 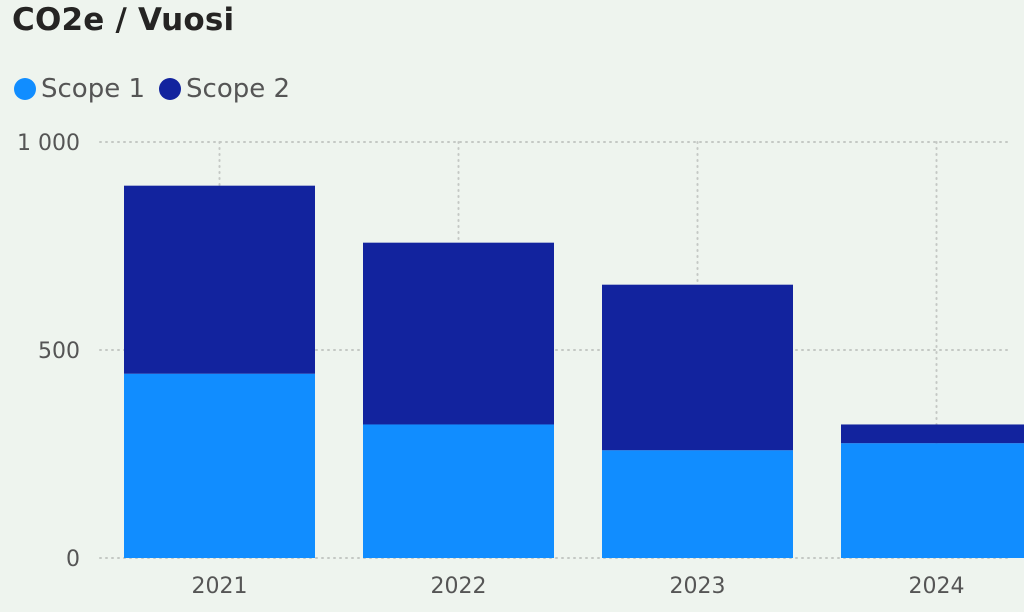 What do you see at coordinates (458, 333) in the screenshot?
I see `bar-scope-2-2022` at bounding box center [458, 333].